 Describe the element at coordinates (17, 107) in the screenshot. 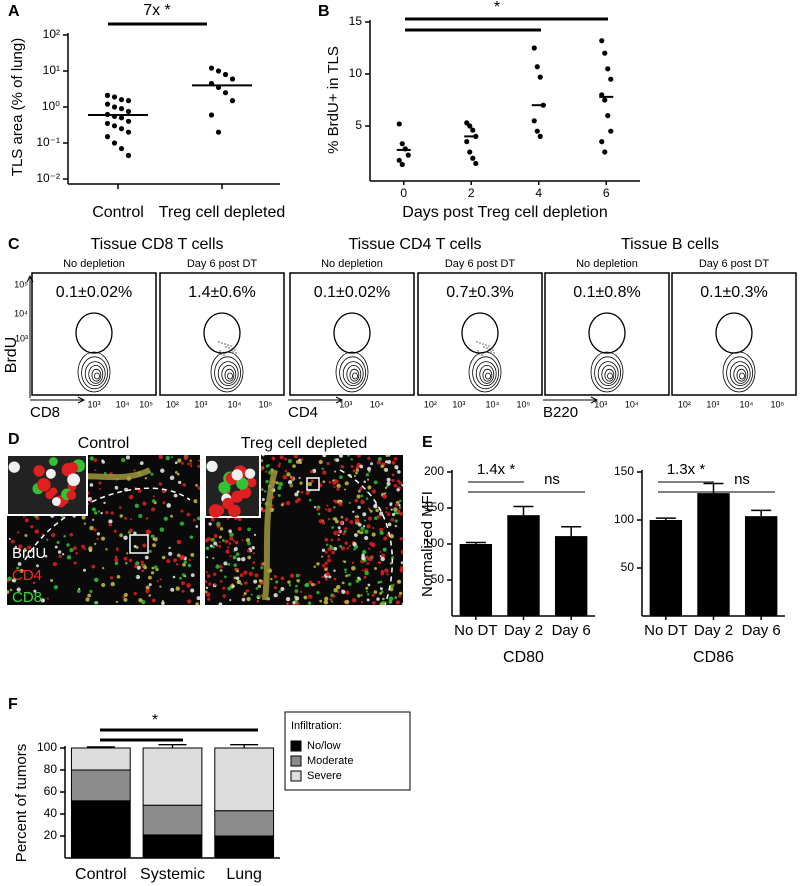

I see `y-axis-label: TLS area (% of lung)` at that location.